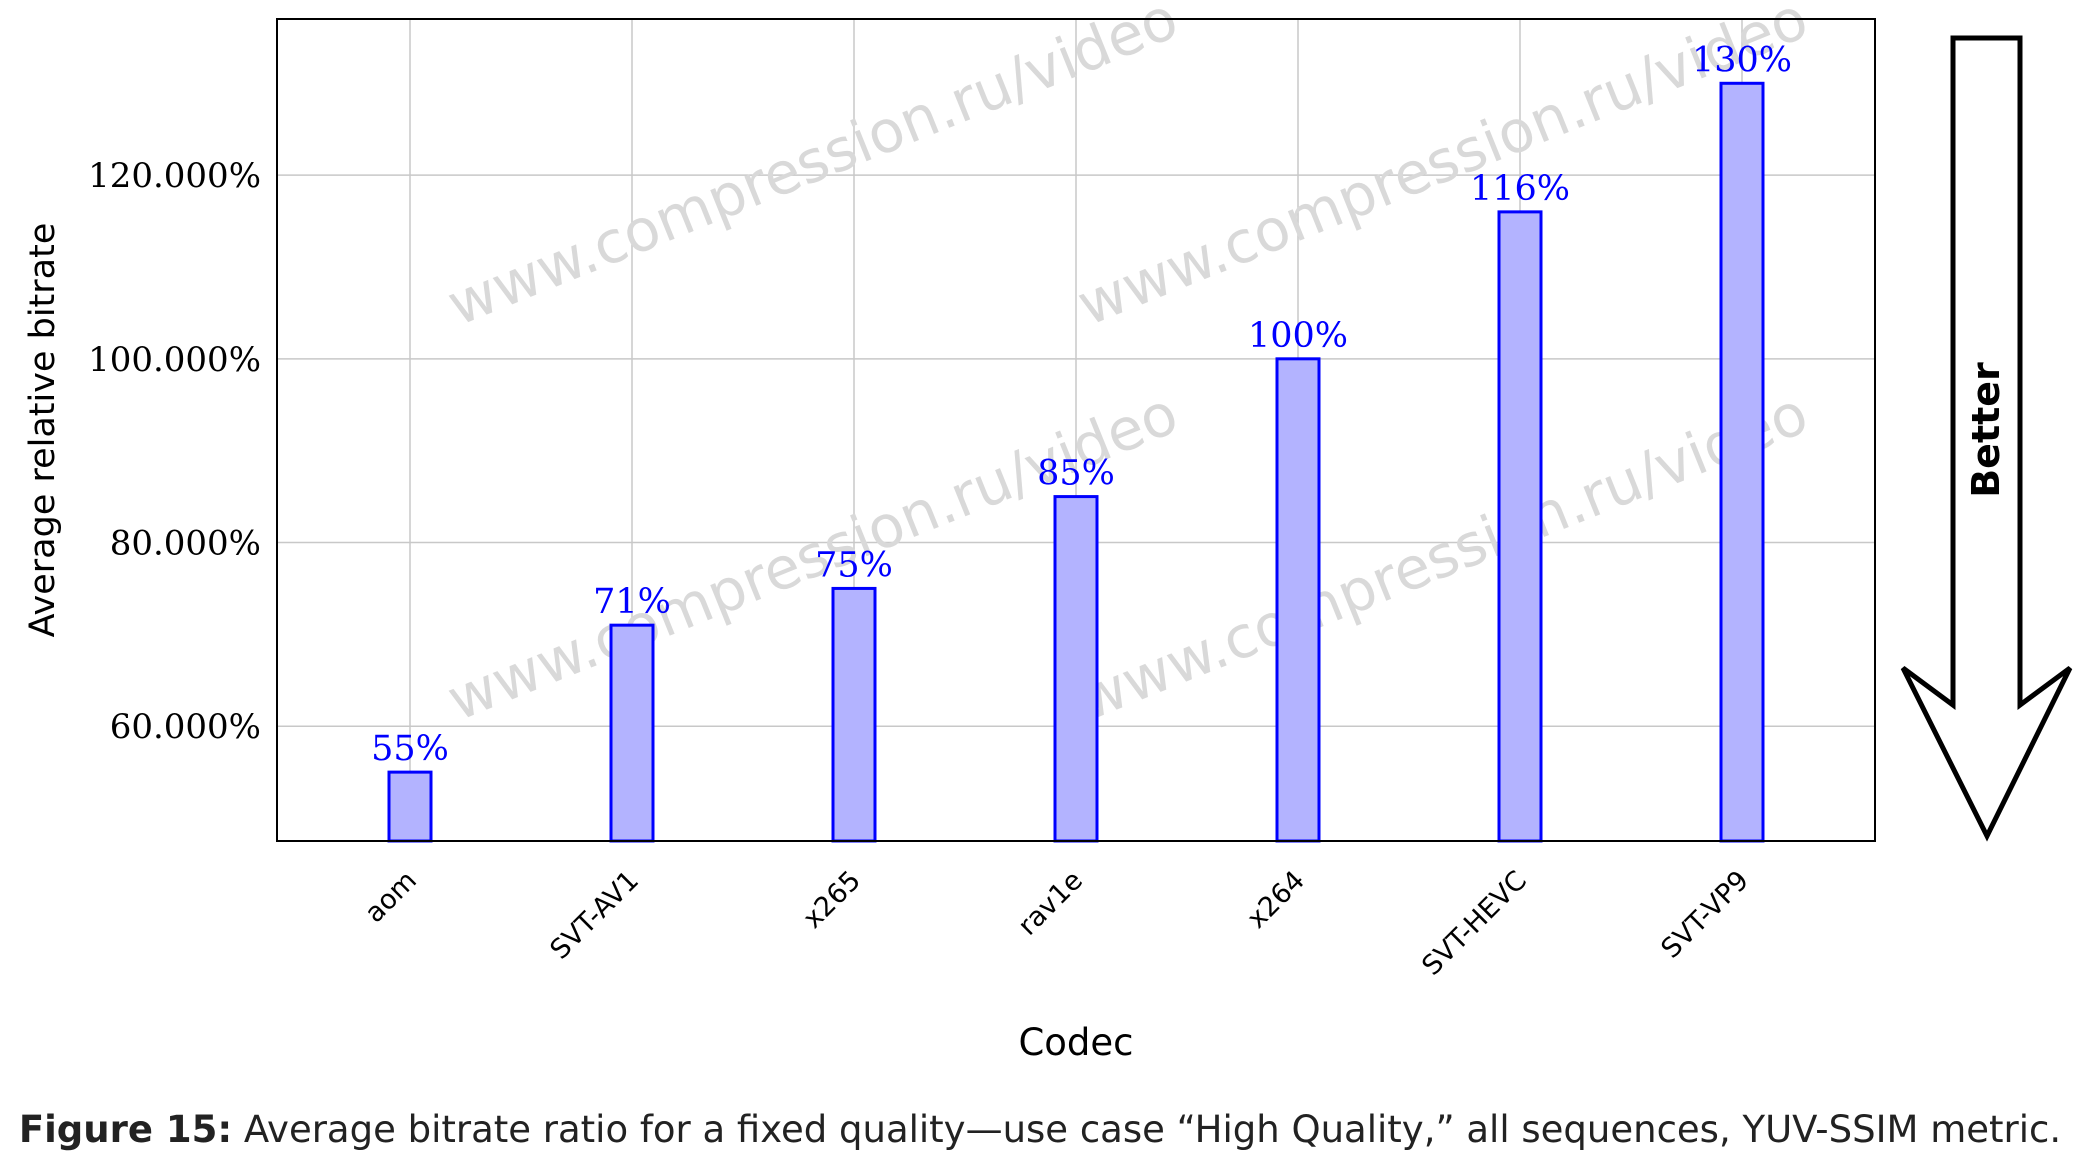  I want to click on x-tick-label: x264, so click(1276, 900).